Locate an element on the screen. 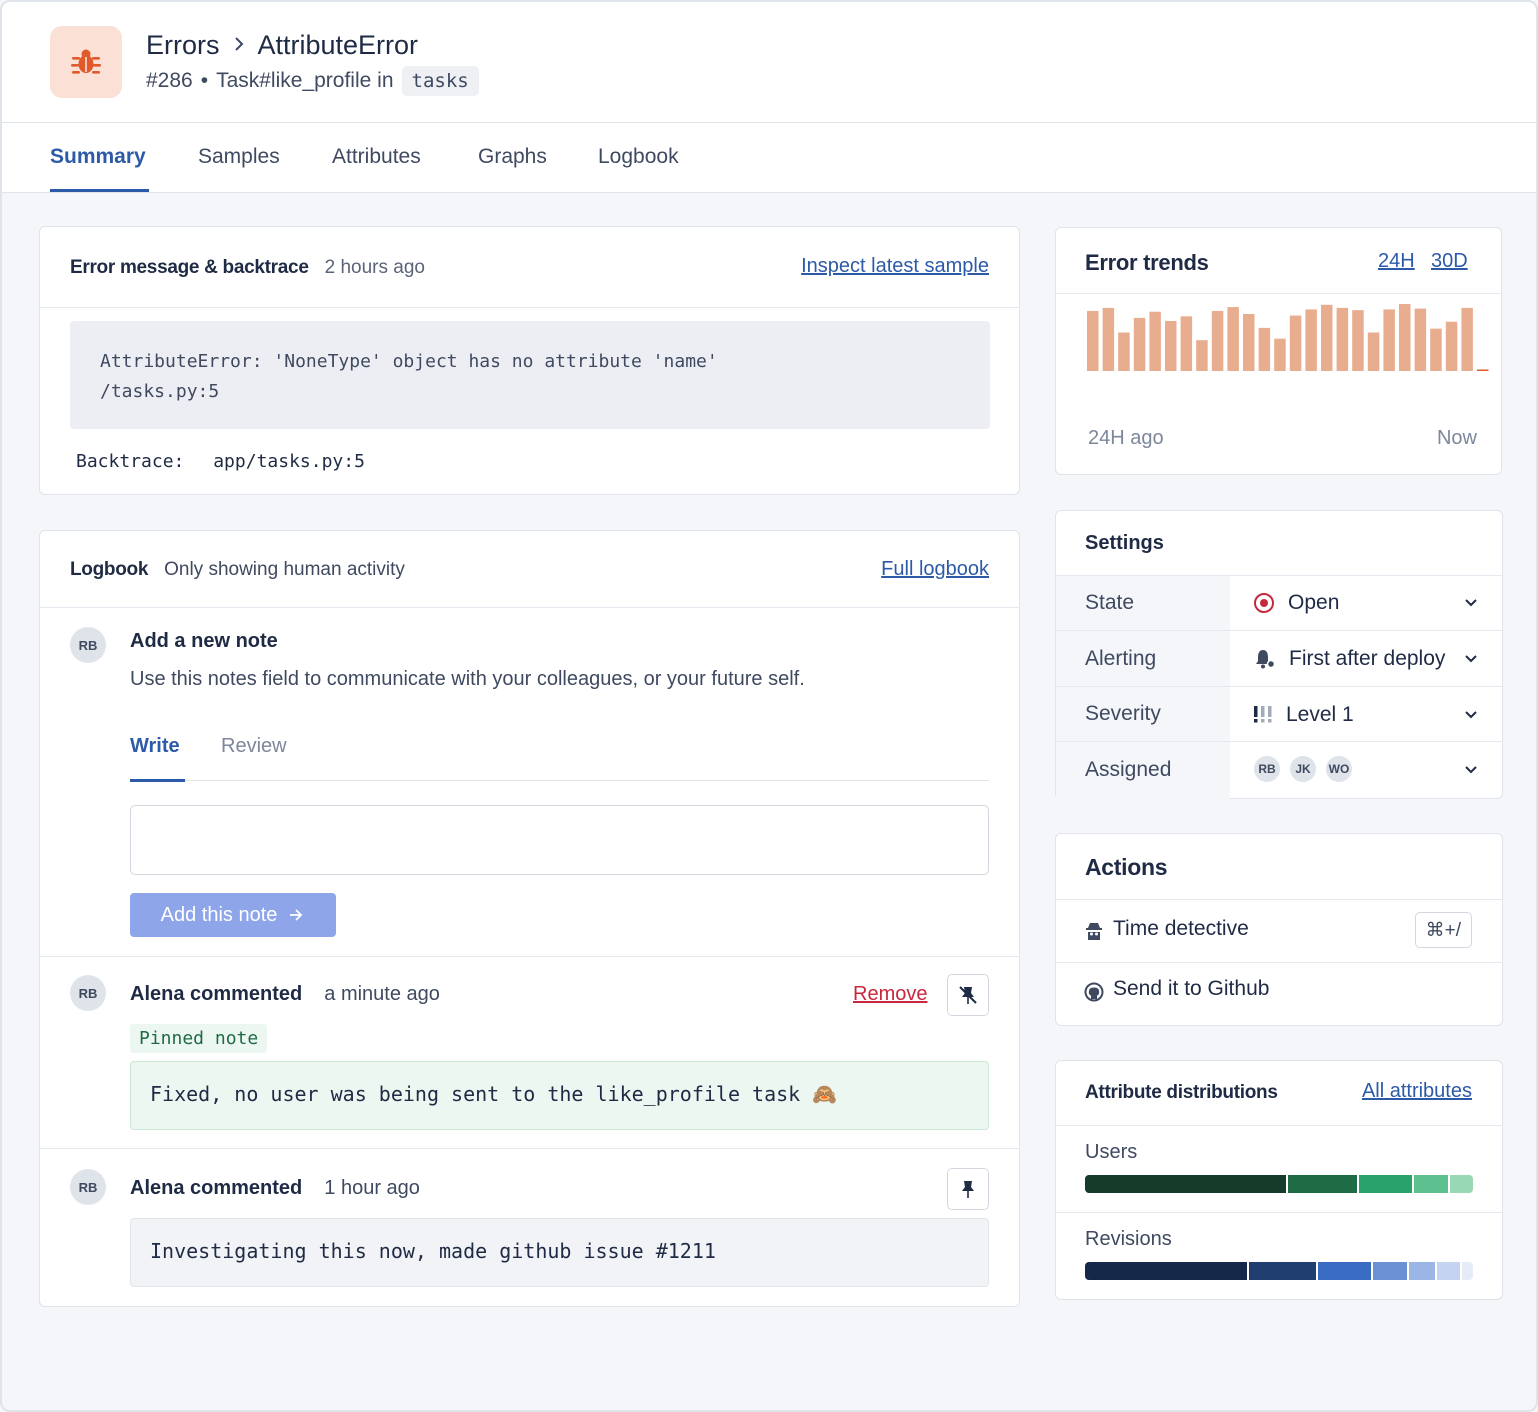 This screenshot has width=1538, height=1412. state-value: Open is located at coordinates (1314, 602).